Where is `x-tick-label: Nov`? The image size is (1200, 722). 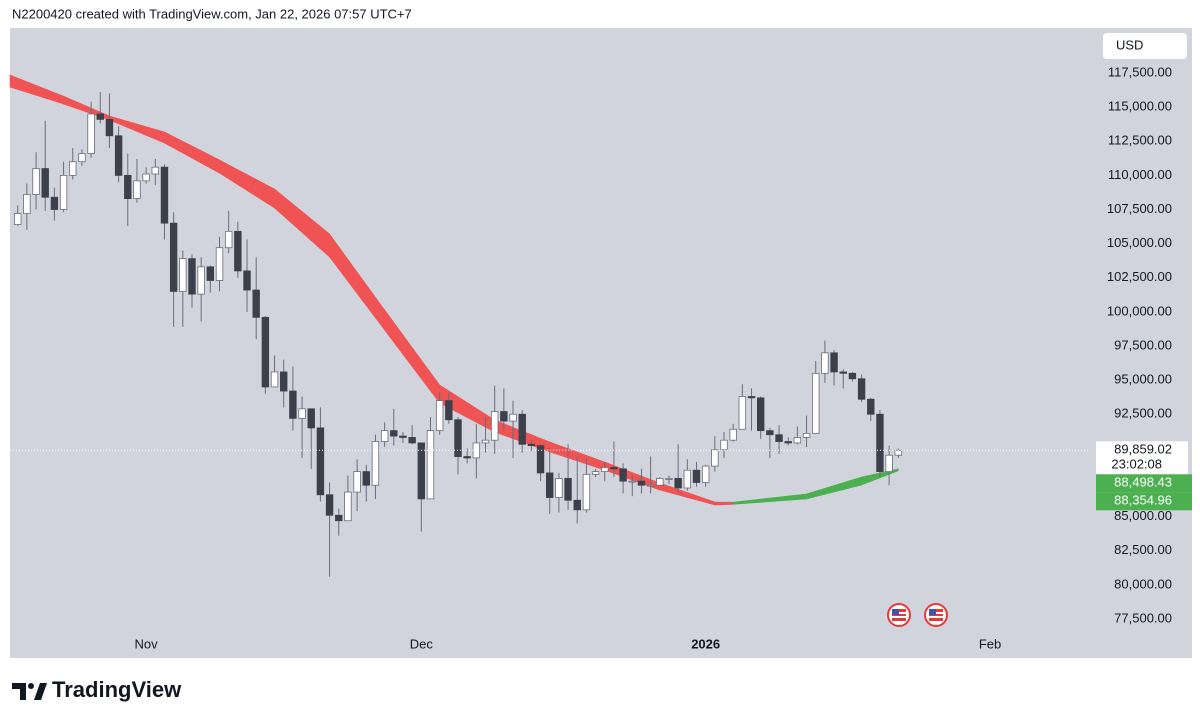
x-tick-label: Nov is located at coordinates (147, 643).